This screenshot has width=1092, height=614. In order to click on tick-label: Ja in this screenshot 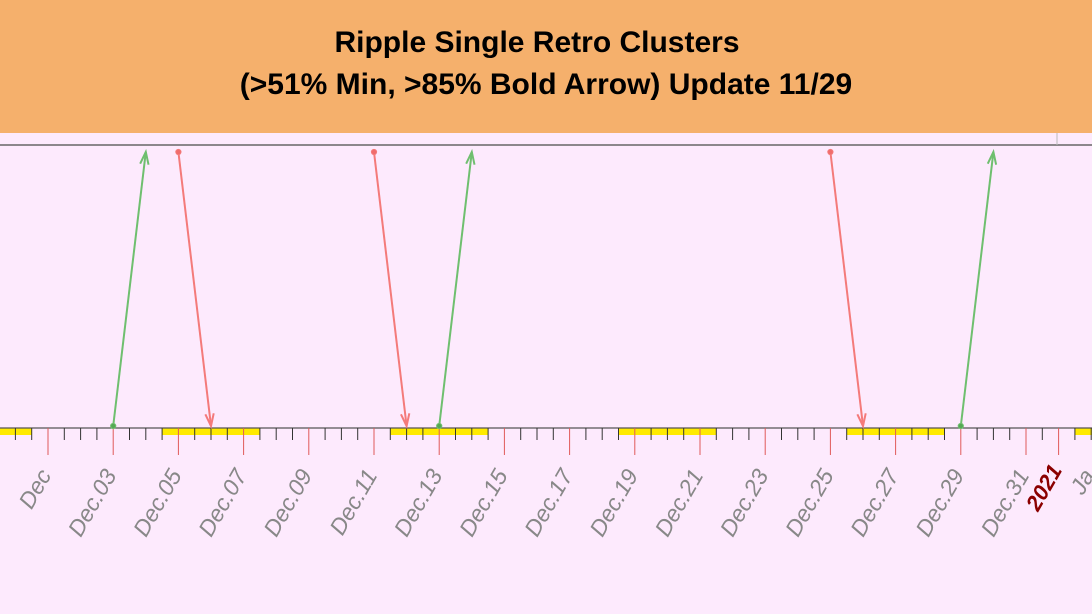, I will do `click(1078, 482)`.